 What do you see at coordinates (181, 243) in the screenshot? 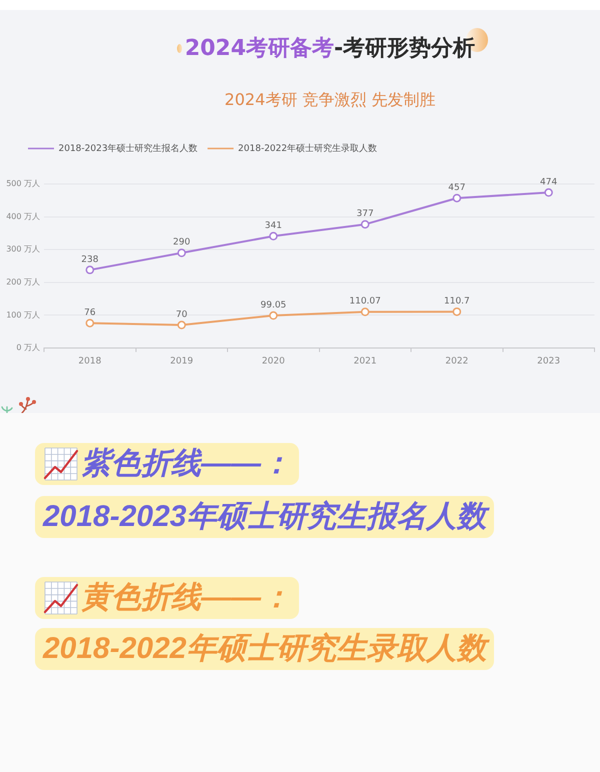
I see `data-label: 290` at bounding box center [181, 243].